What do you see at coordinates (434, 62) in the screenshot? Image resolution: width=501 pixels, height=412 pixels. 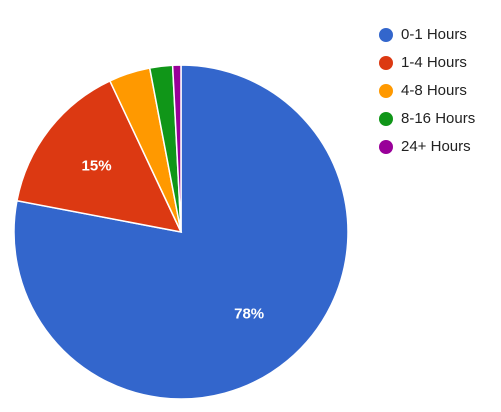 I see `legend-label: 1-4 Hours` at bounding box center [434, 62].